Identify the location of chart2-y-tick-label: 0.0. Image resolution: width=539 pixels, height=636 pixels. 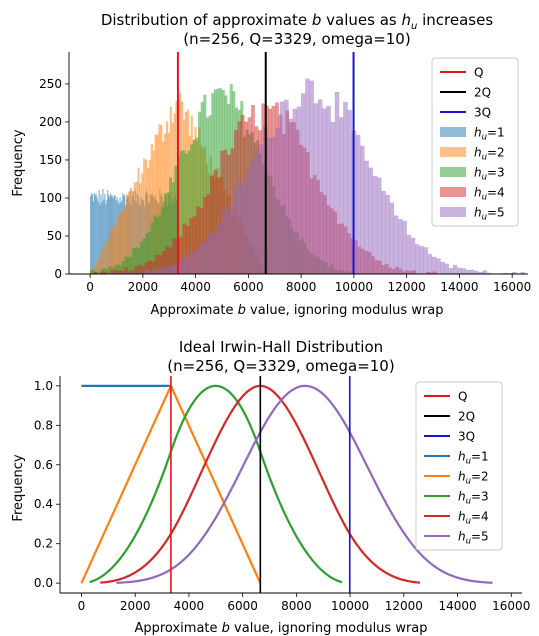
(43, 583).